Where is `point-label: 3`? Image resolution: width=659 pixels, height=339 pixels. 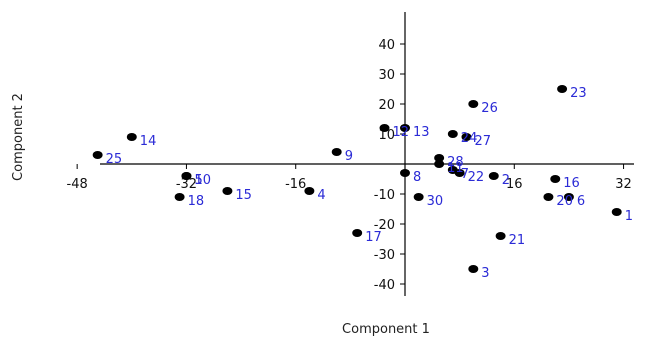
point-label: 3 is located at coordinates (485, 273).